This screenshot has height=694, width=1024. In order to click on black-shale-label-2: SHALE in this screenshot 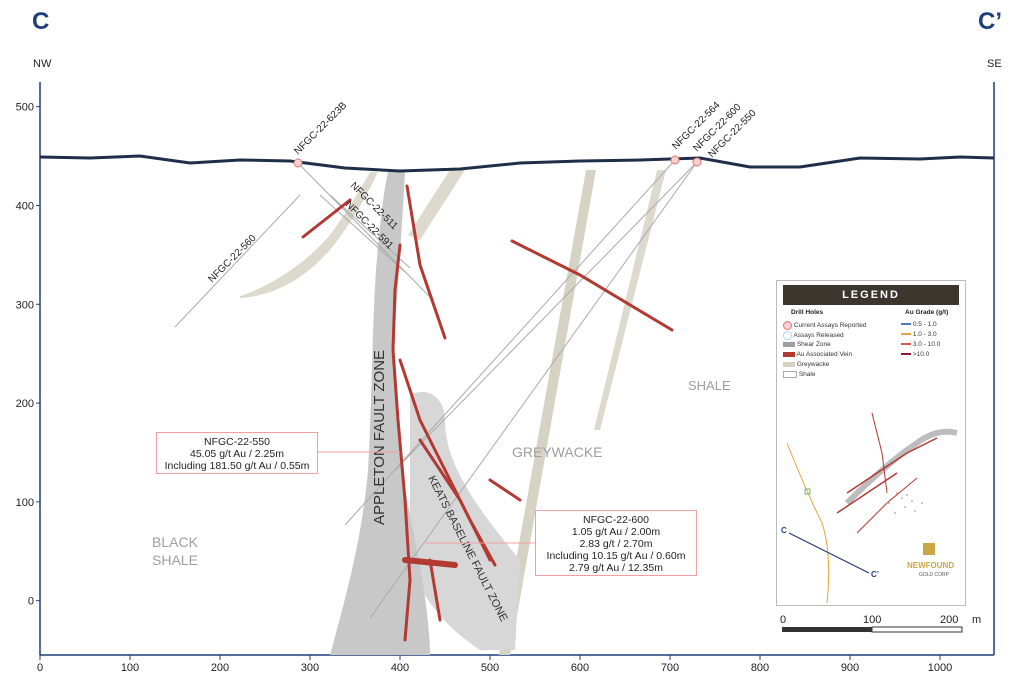, I will do `click(175, 560)`.